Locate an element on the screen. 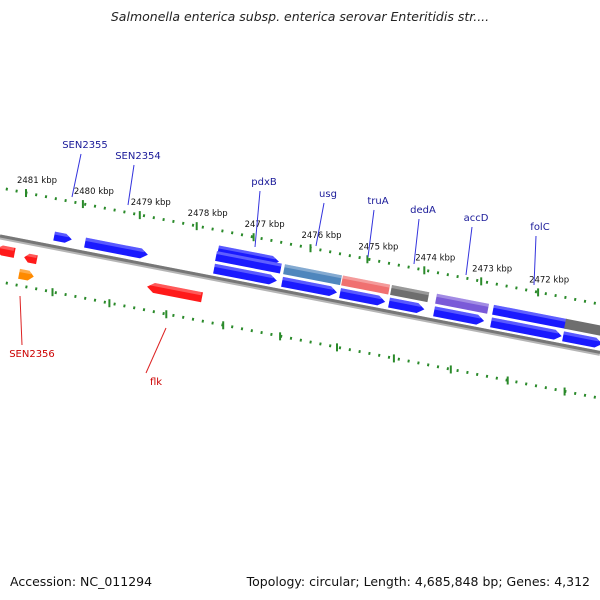 The width and height of the screenshot is (600, 600). tick-label: 2479 kbp is located at coordinates (151, 203).